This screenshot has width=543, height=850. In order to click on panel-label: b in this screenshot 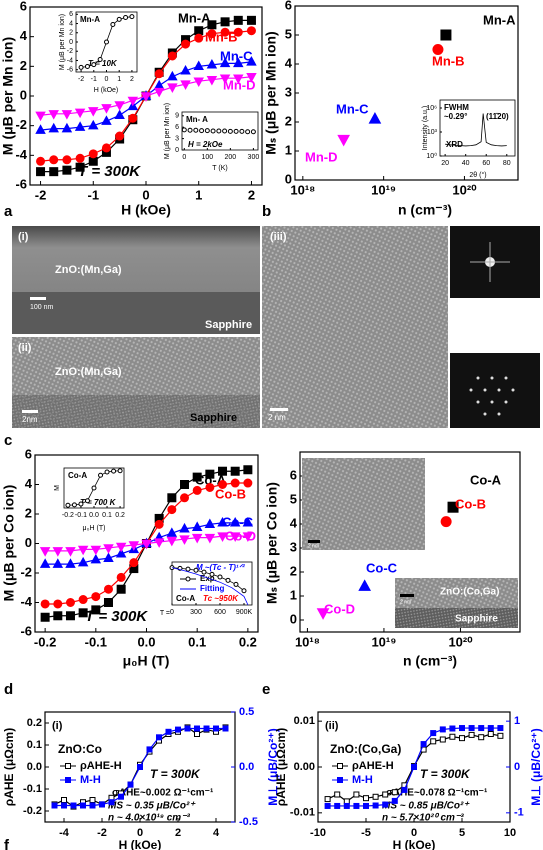, I will do `click(266, 211)`.